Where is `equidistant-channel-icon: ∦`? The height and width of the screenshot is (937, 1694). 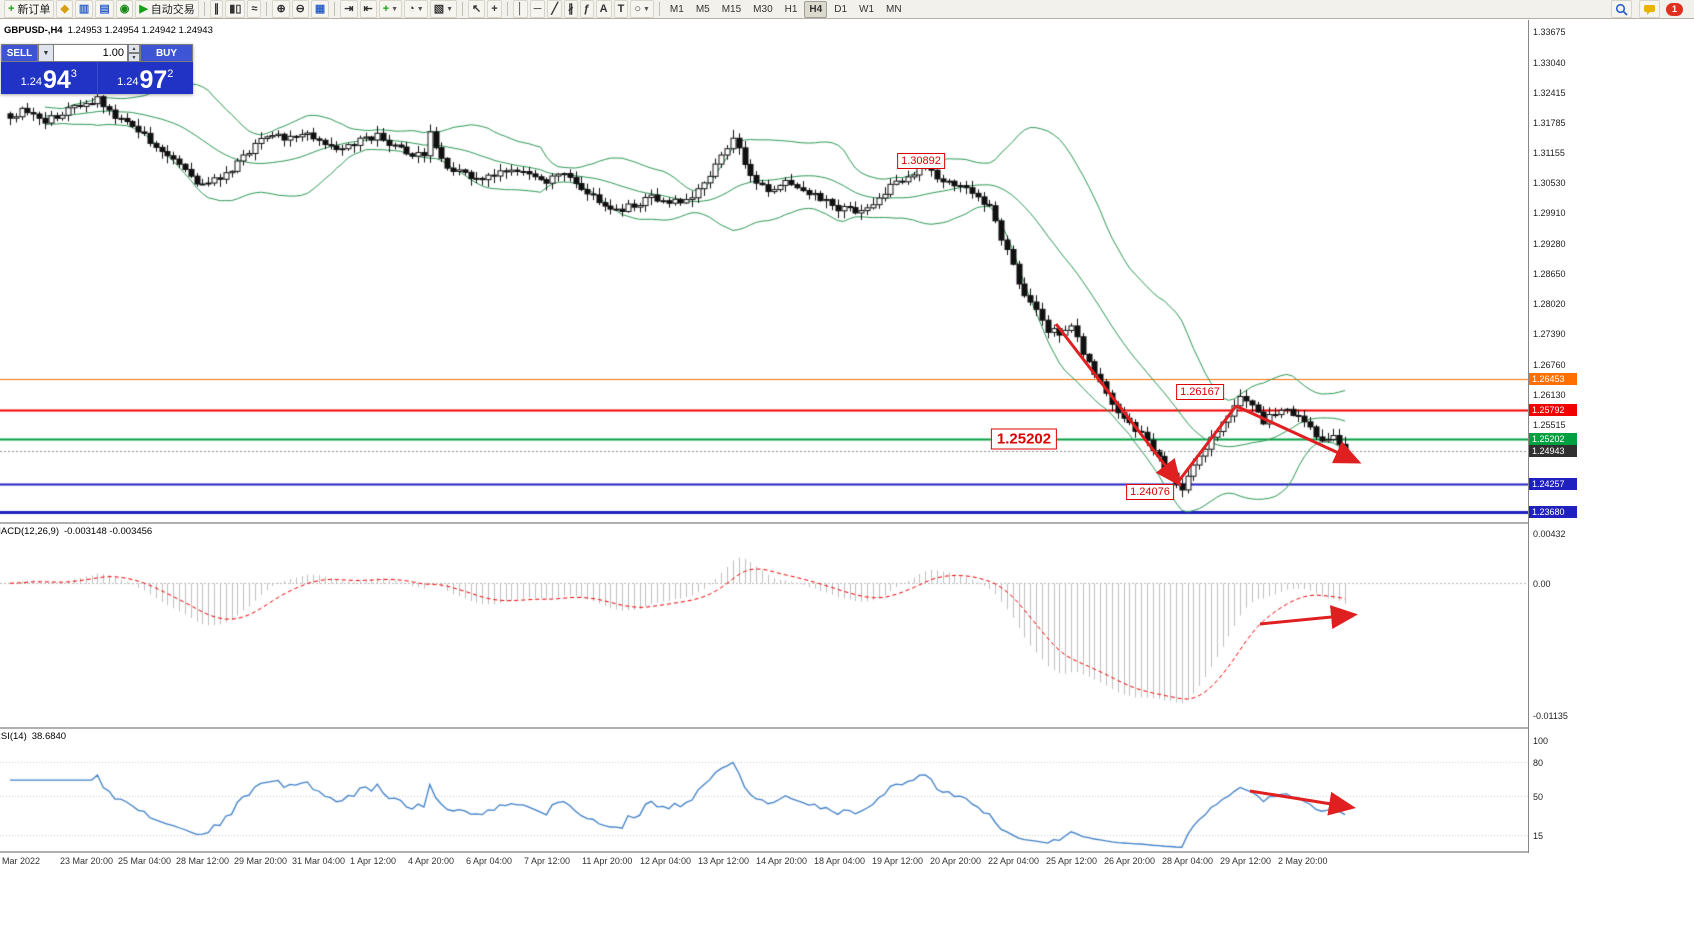
equidistant-channel-icon: ∦ is located at coordinates (571, 9).